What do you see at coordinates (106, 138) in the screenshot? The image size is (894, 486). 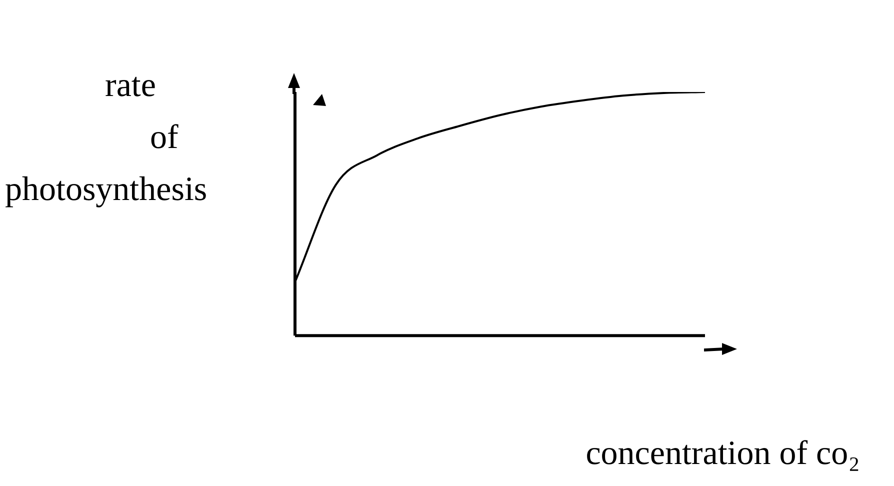 I see `y-axis-title: rate of photosynthesis` at bounding box center [106, 138].